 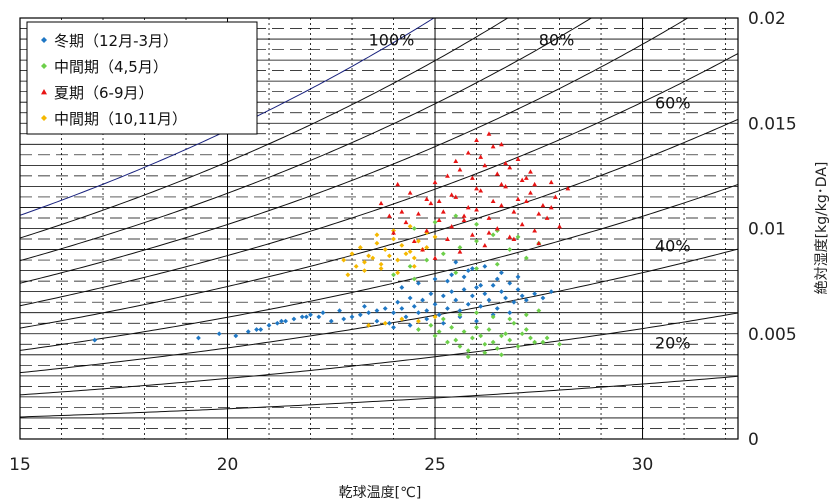 I want to click on legend-item: 夏期（6-9月）, so click(x=97, y=93).